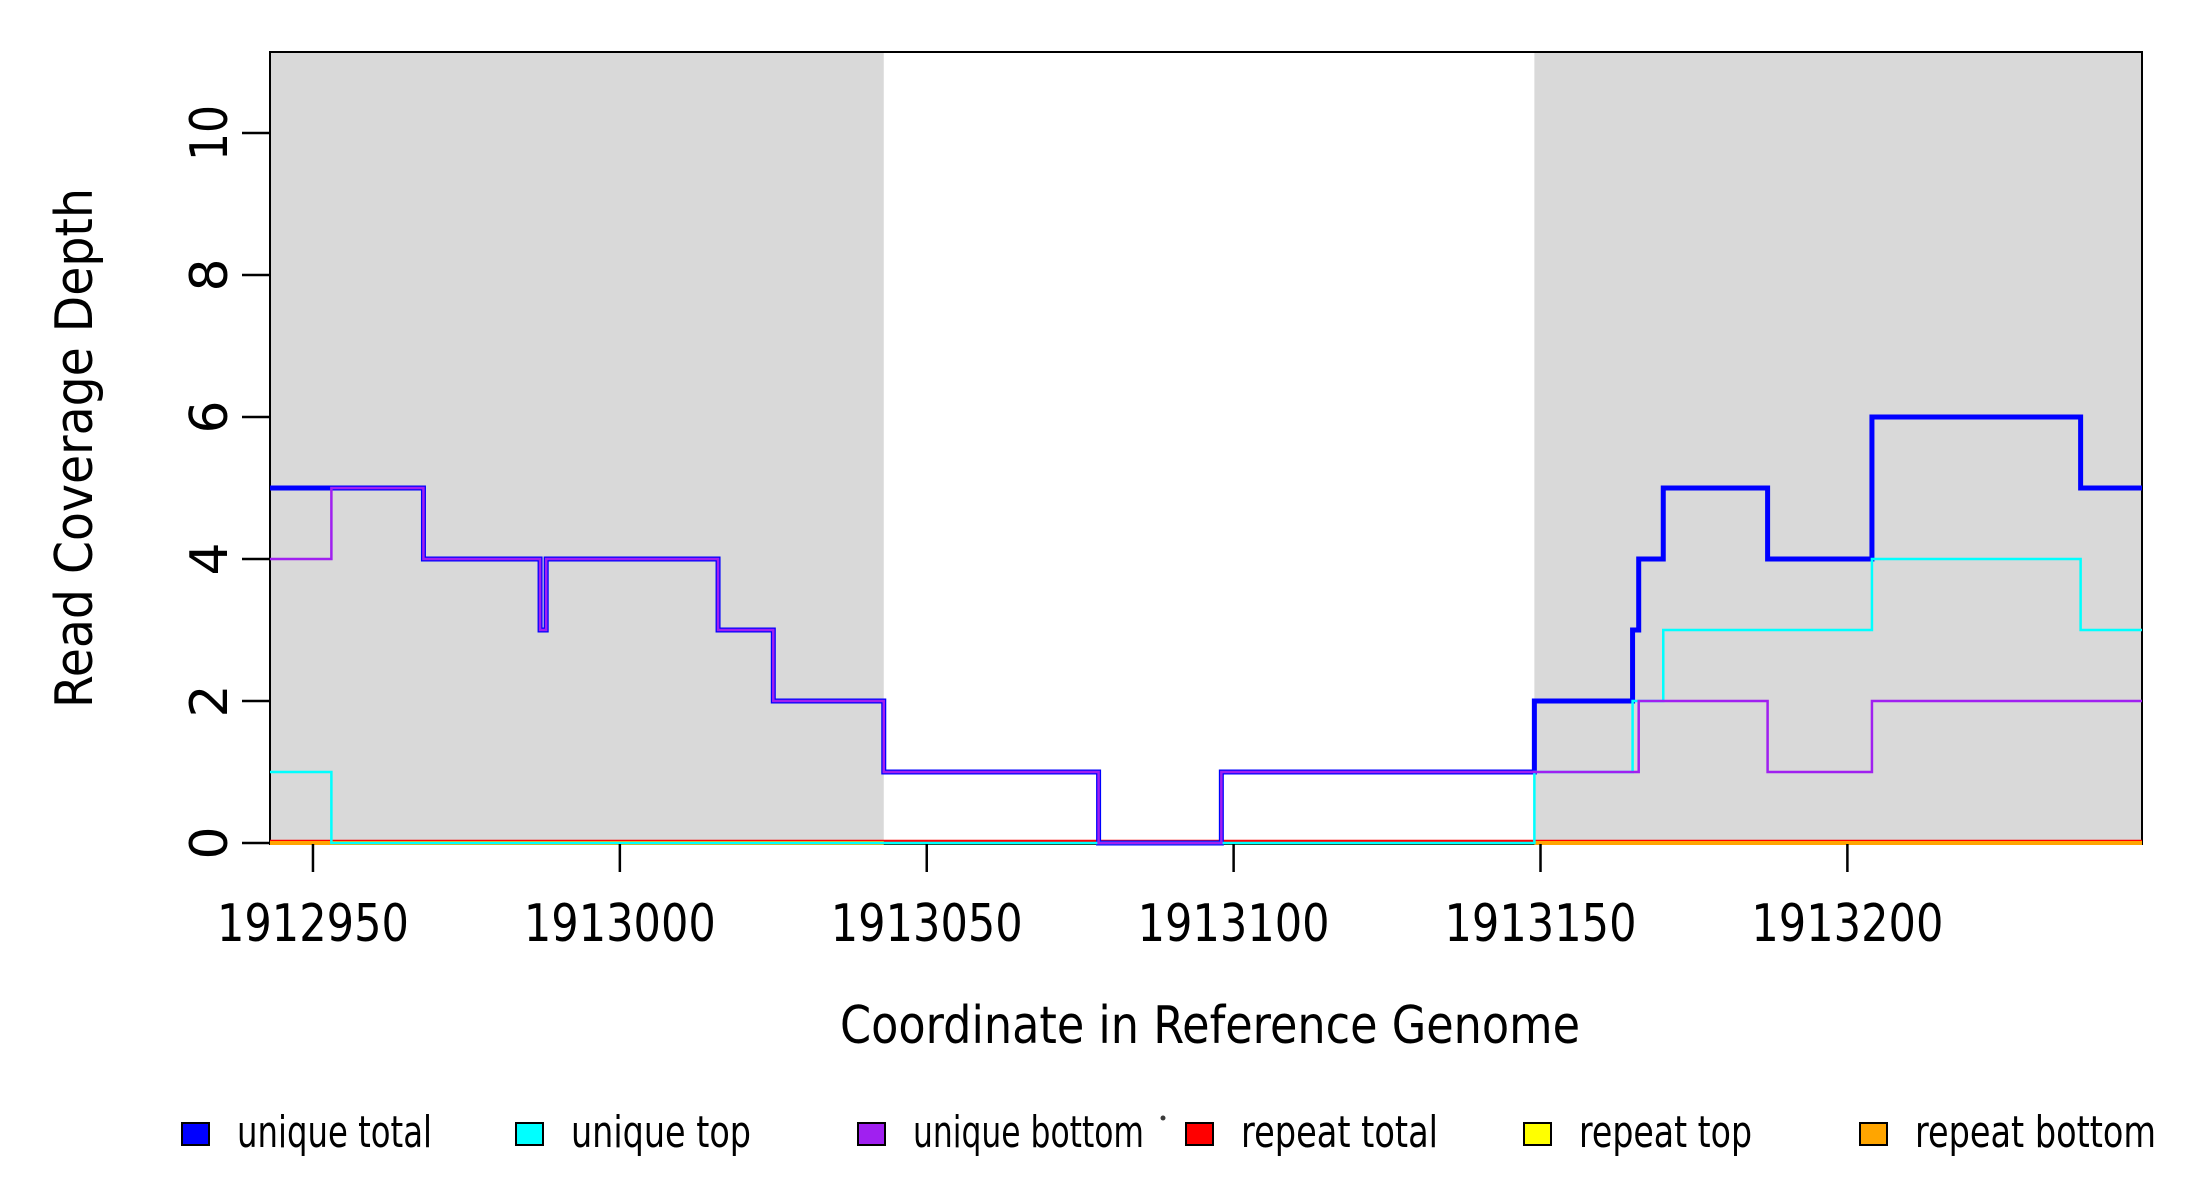 This screenshot has width=2200, height=1200. What do you see at coordinates (871, 1134) in the screenshot?
I see `legend-swatch-unique-bottom` at bounding box center [871, 1134].